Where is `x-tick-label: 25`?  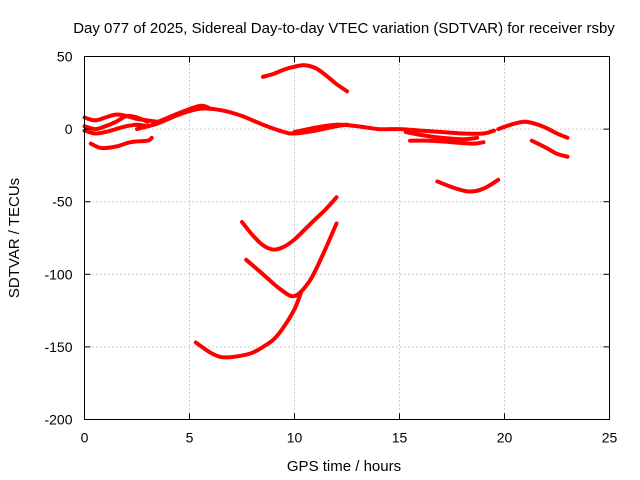 x-tick-label: 25 is located at coordinates (610, 438).